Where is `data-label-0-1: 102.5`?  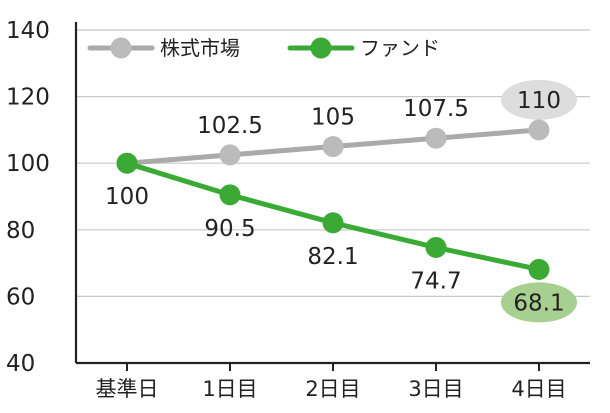
data-label-0-1: 102.5 is located at coordinates (230, 126).